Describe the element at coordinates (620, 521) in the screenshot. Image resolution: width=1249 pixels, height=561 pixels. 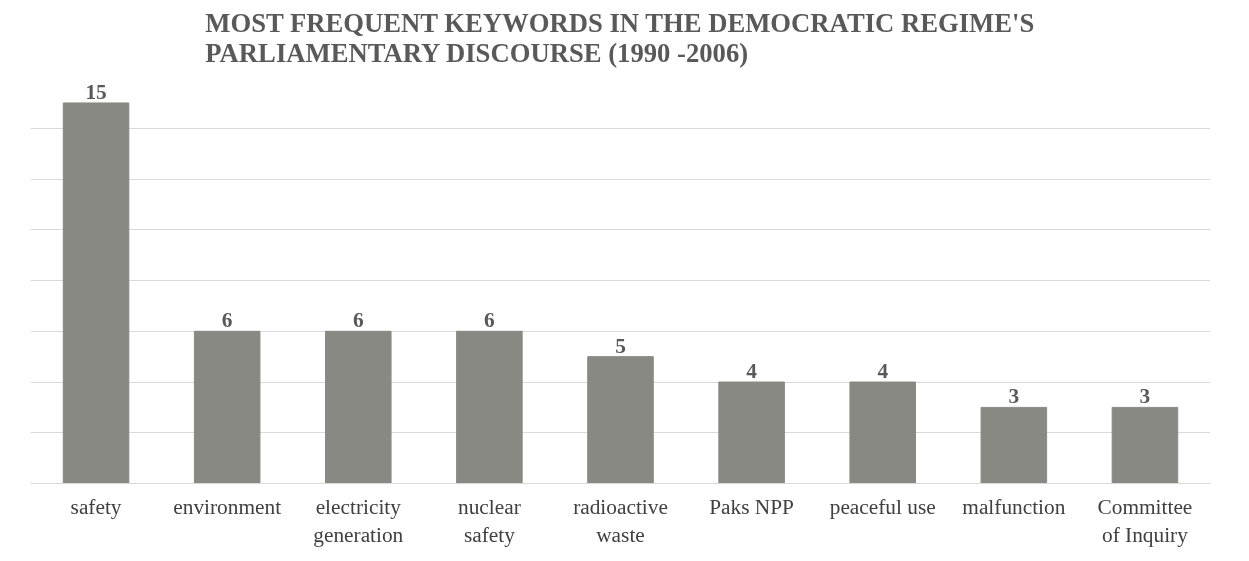
I see `x-tick-label: radioactive waste` at that location.